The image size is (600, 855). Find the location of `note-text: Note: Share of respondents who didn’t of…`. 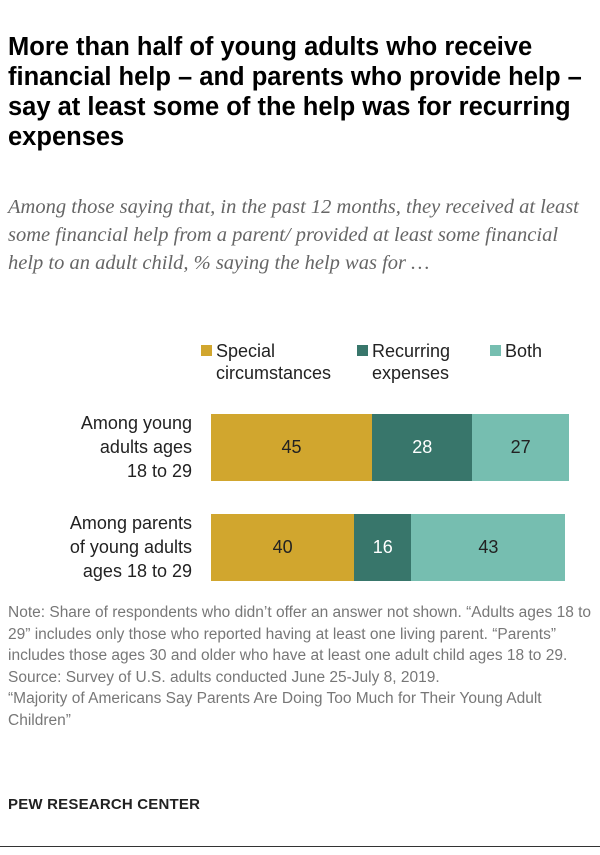

note-text: Note: Share of respondents who didn’t of… is located at coordinates (300, 634).